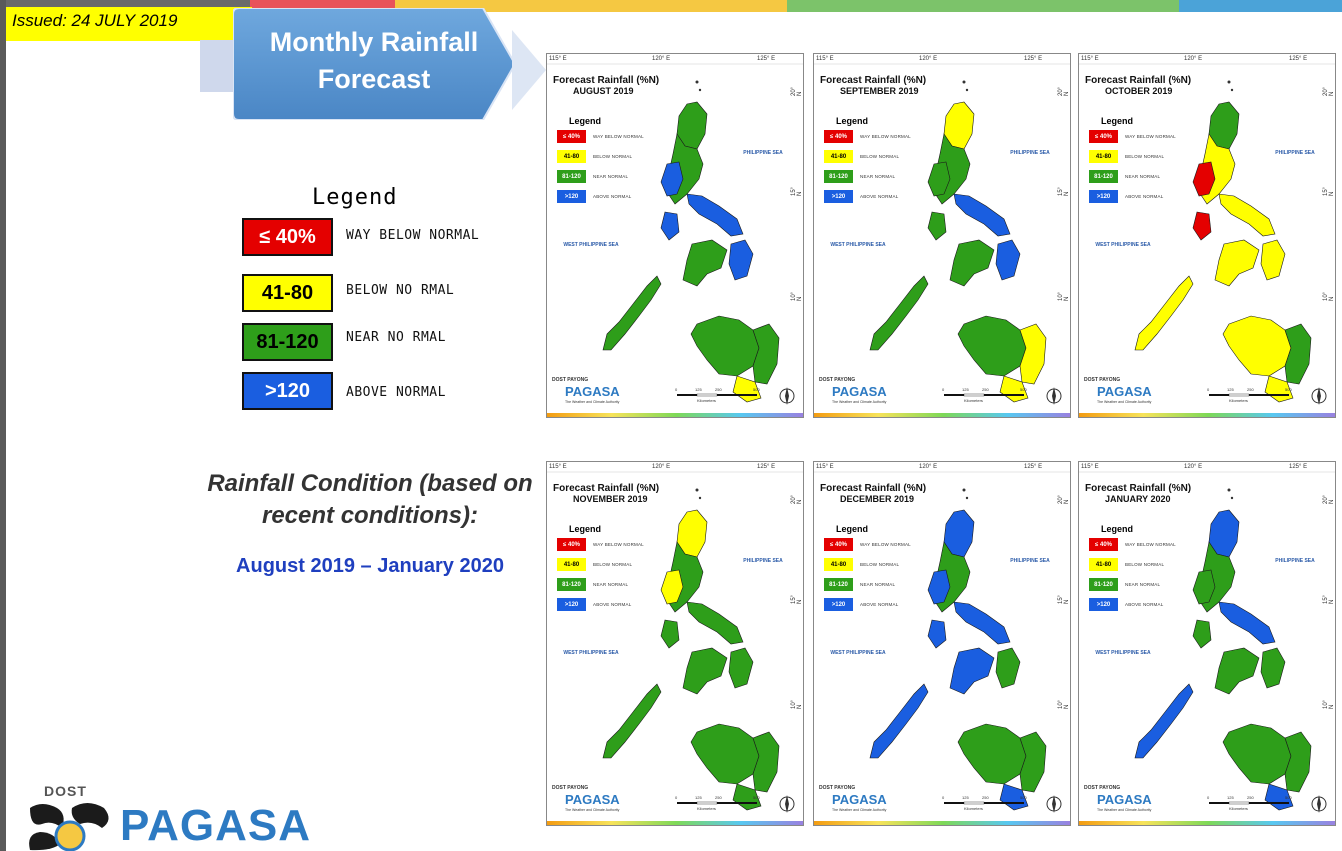 The height and width of the screenshot is (851, 1342). I want to click on sea-west-label: WEST PHILIPPINE SEA, so click(858, 653).